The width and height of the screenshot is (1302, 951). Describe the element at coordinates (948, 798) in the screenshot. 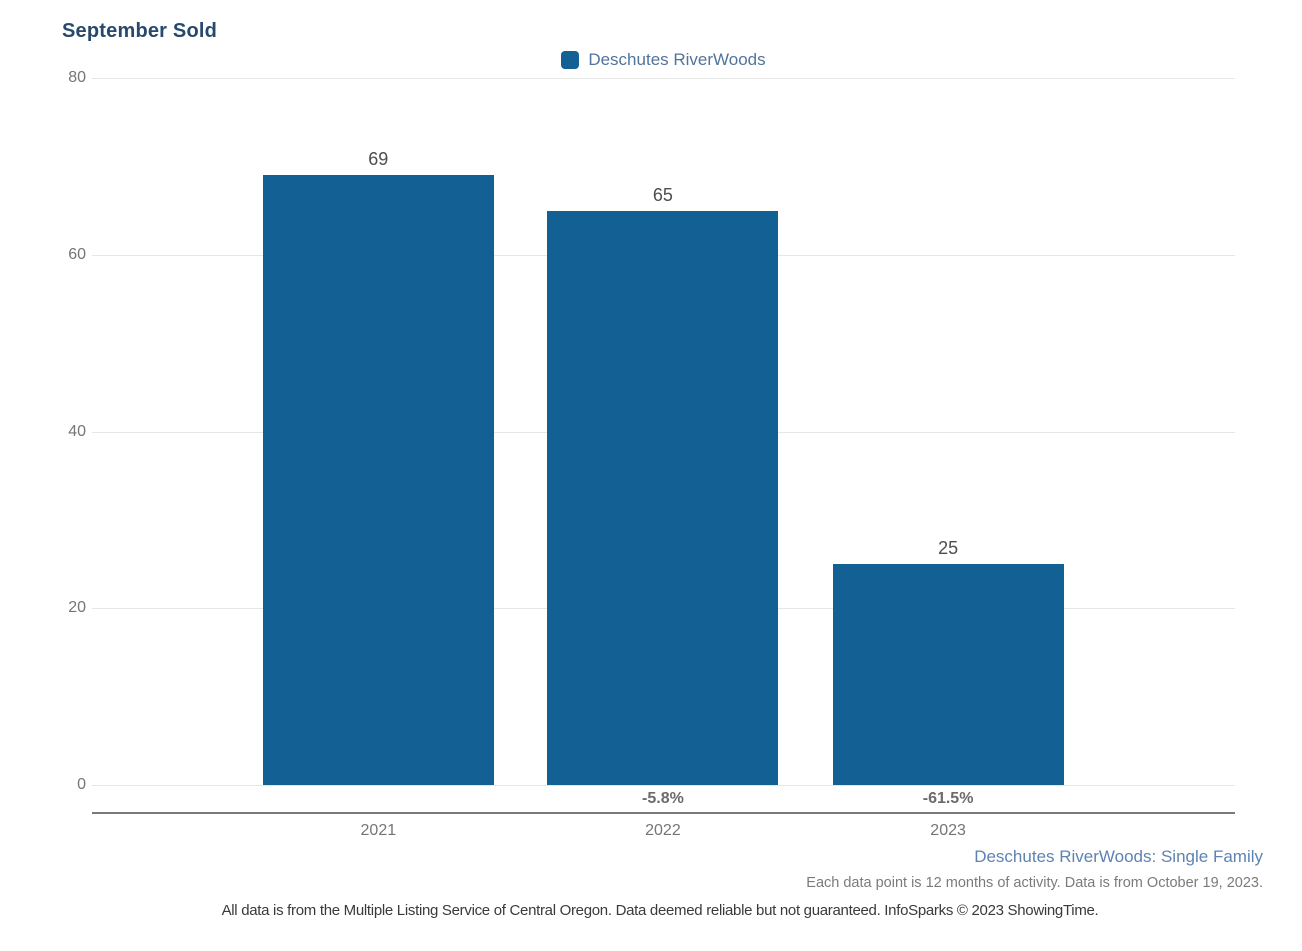

I see `pct-change-2023: -61.5%` at that location.